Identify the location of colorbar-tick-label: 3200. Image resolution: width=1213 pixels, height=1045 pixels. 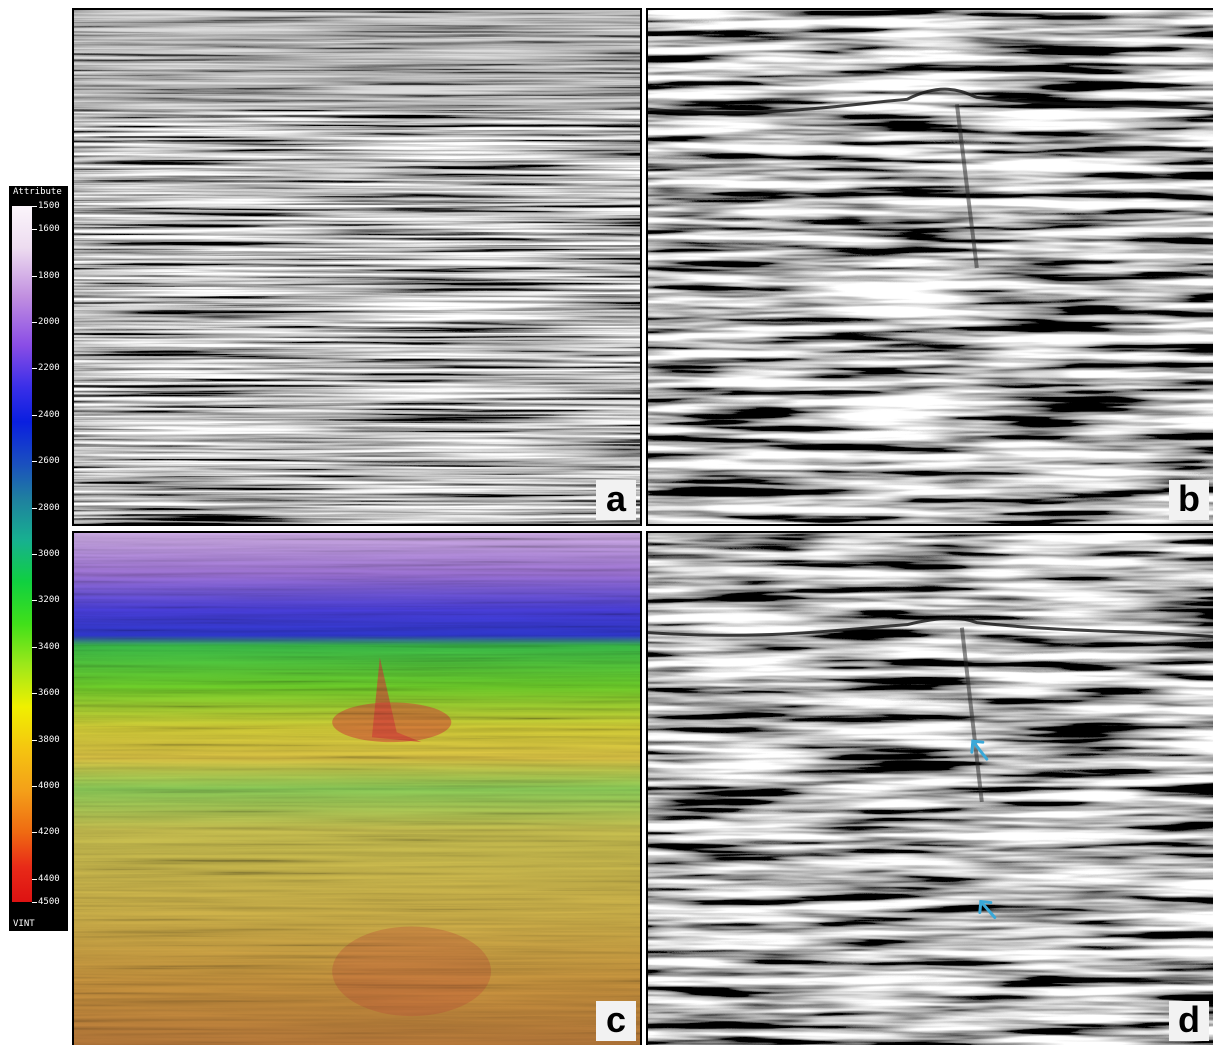
(49, 600).